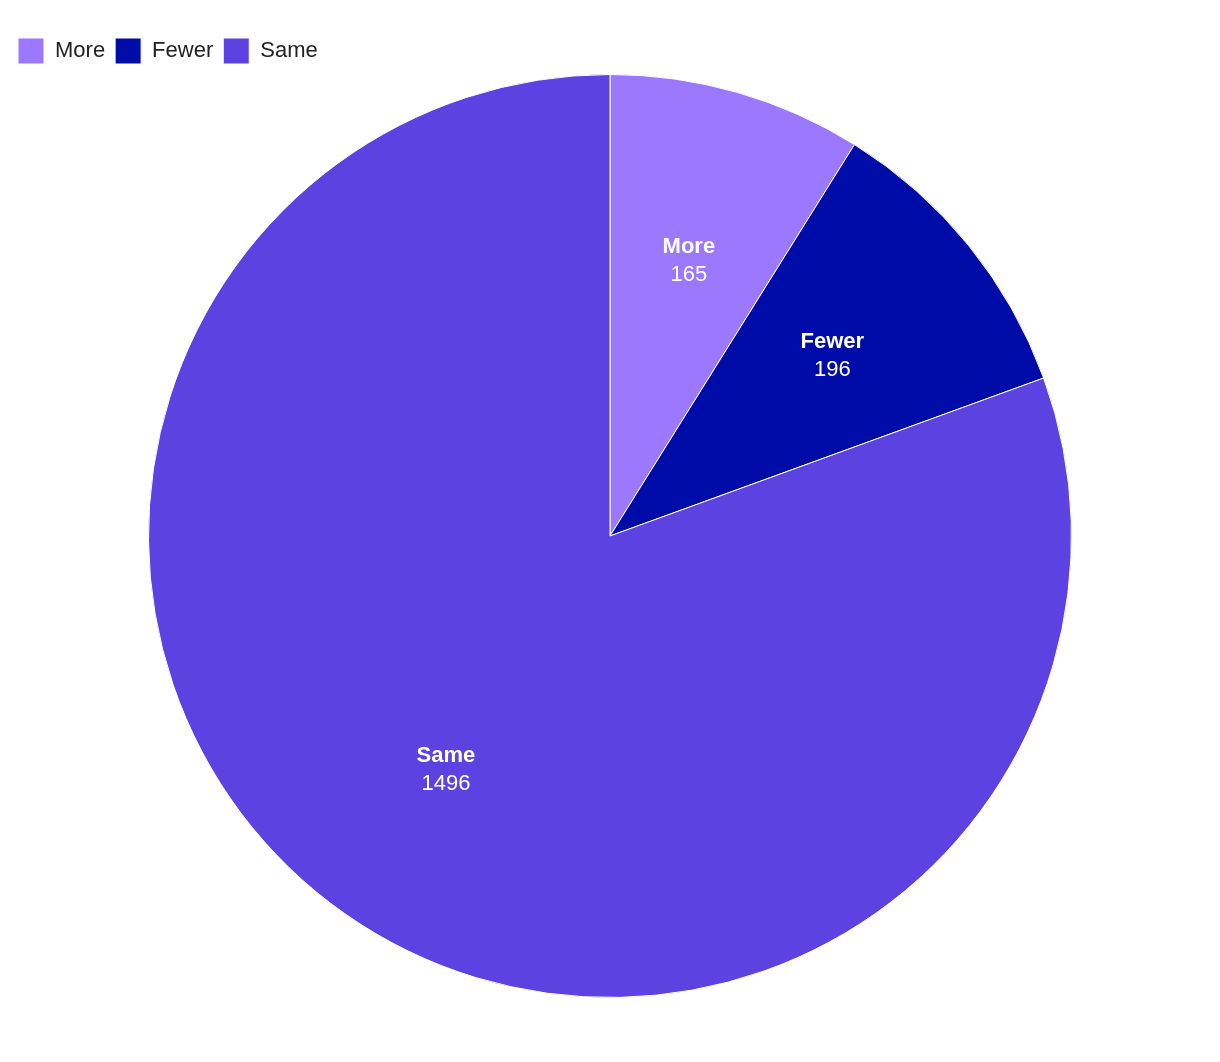 Image resolution: width=1220 pixels, height=1062 pixels. What do you see at coordinates (446, 755) in the screenshot?
I see `slice-label: Same` at bounding box center [446, 755].